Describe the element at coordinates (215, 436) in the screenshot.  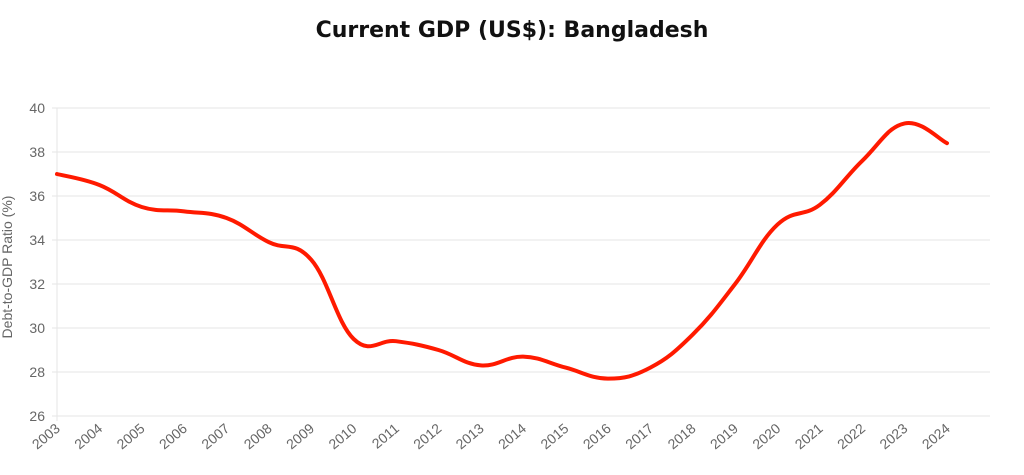
I see `x-tick-label: 2007` at that location.